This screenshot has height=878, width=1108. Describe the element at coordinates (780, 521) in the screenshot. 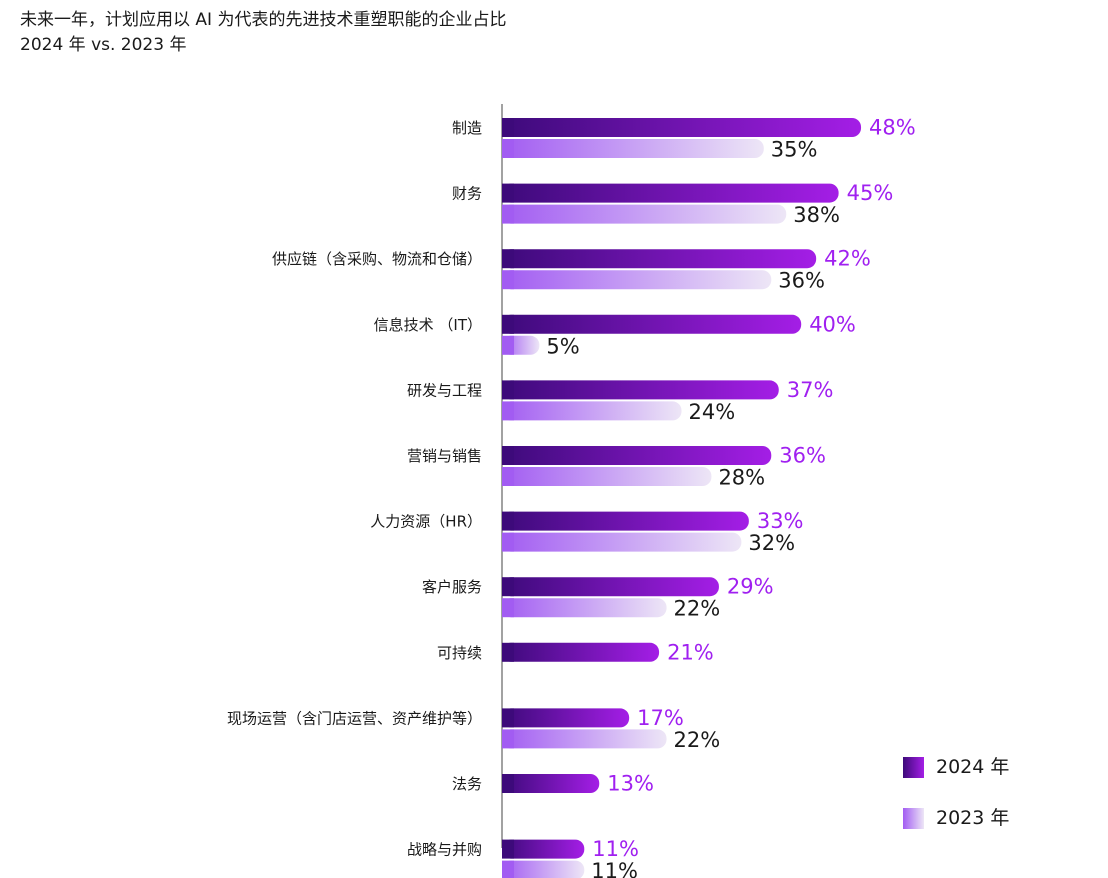

I see `data-label-2024: 33%` at that location.